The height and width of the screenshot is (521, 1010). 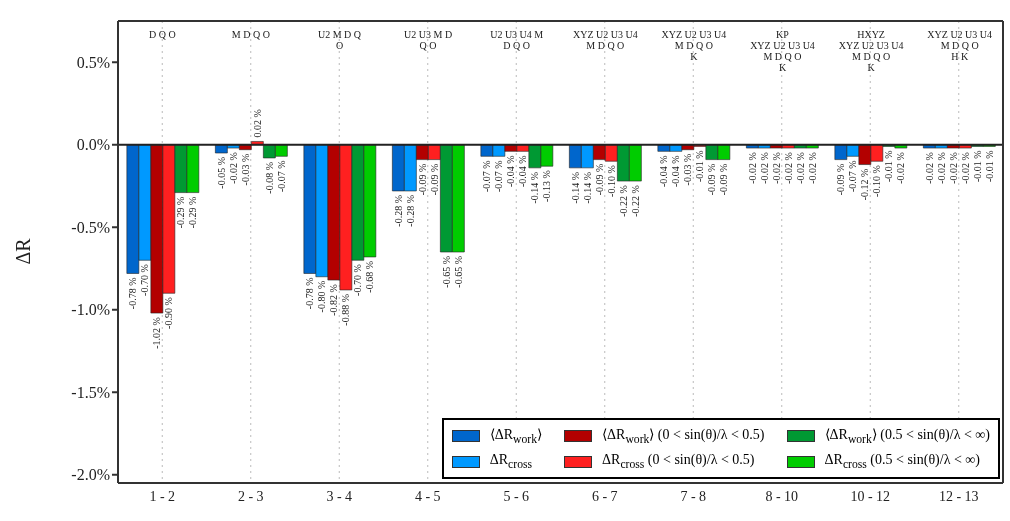 What do you see at coordinates (865, 184) in the screenshot?
I see `data-label: -0.12 %` at bounding box center [865, 184].